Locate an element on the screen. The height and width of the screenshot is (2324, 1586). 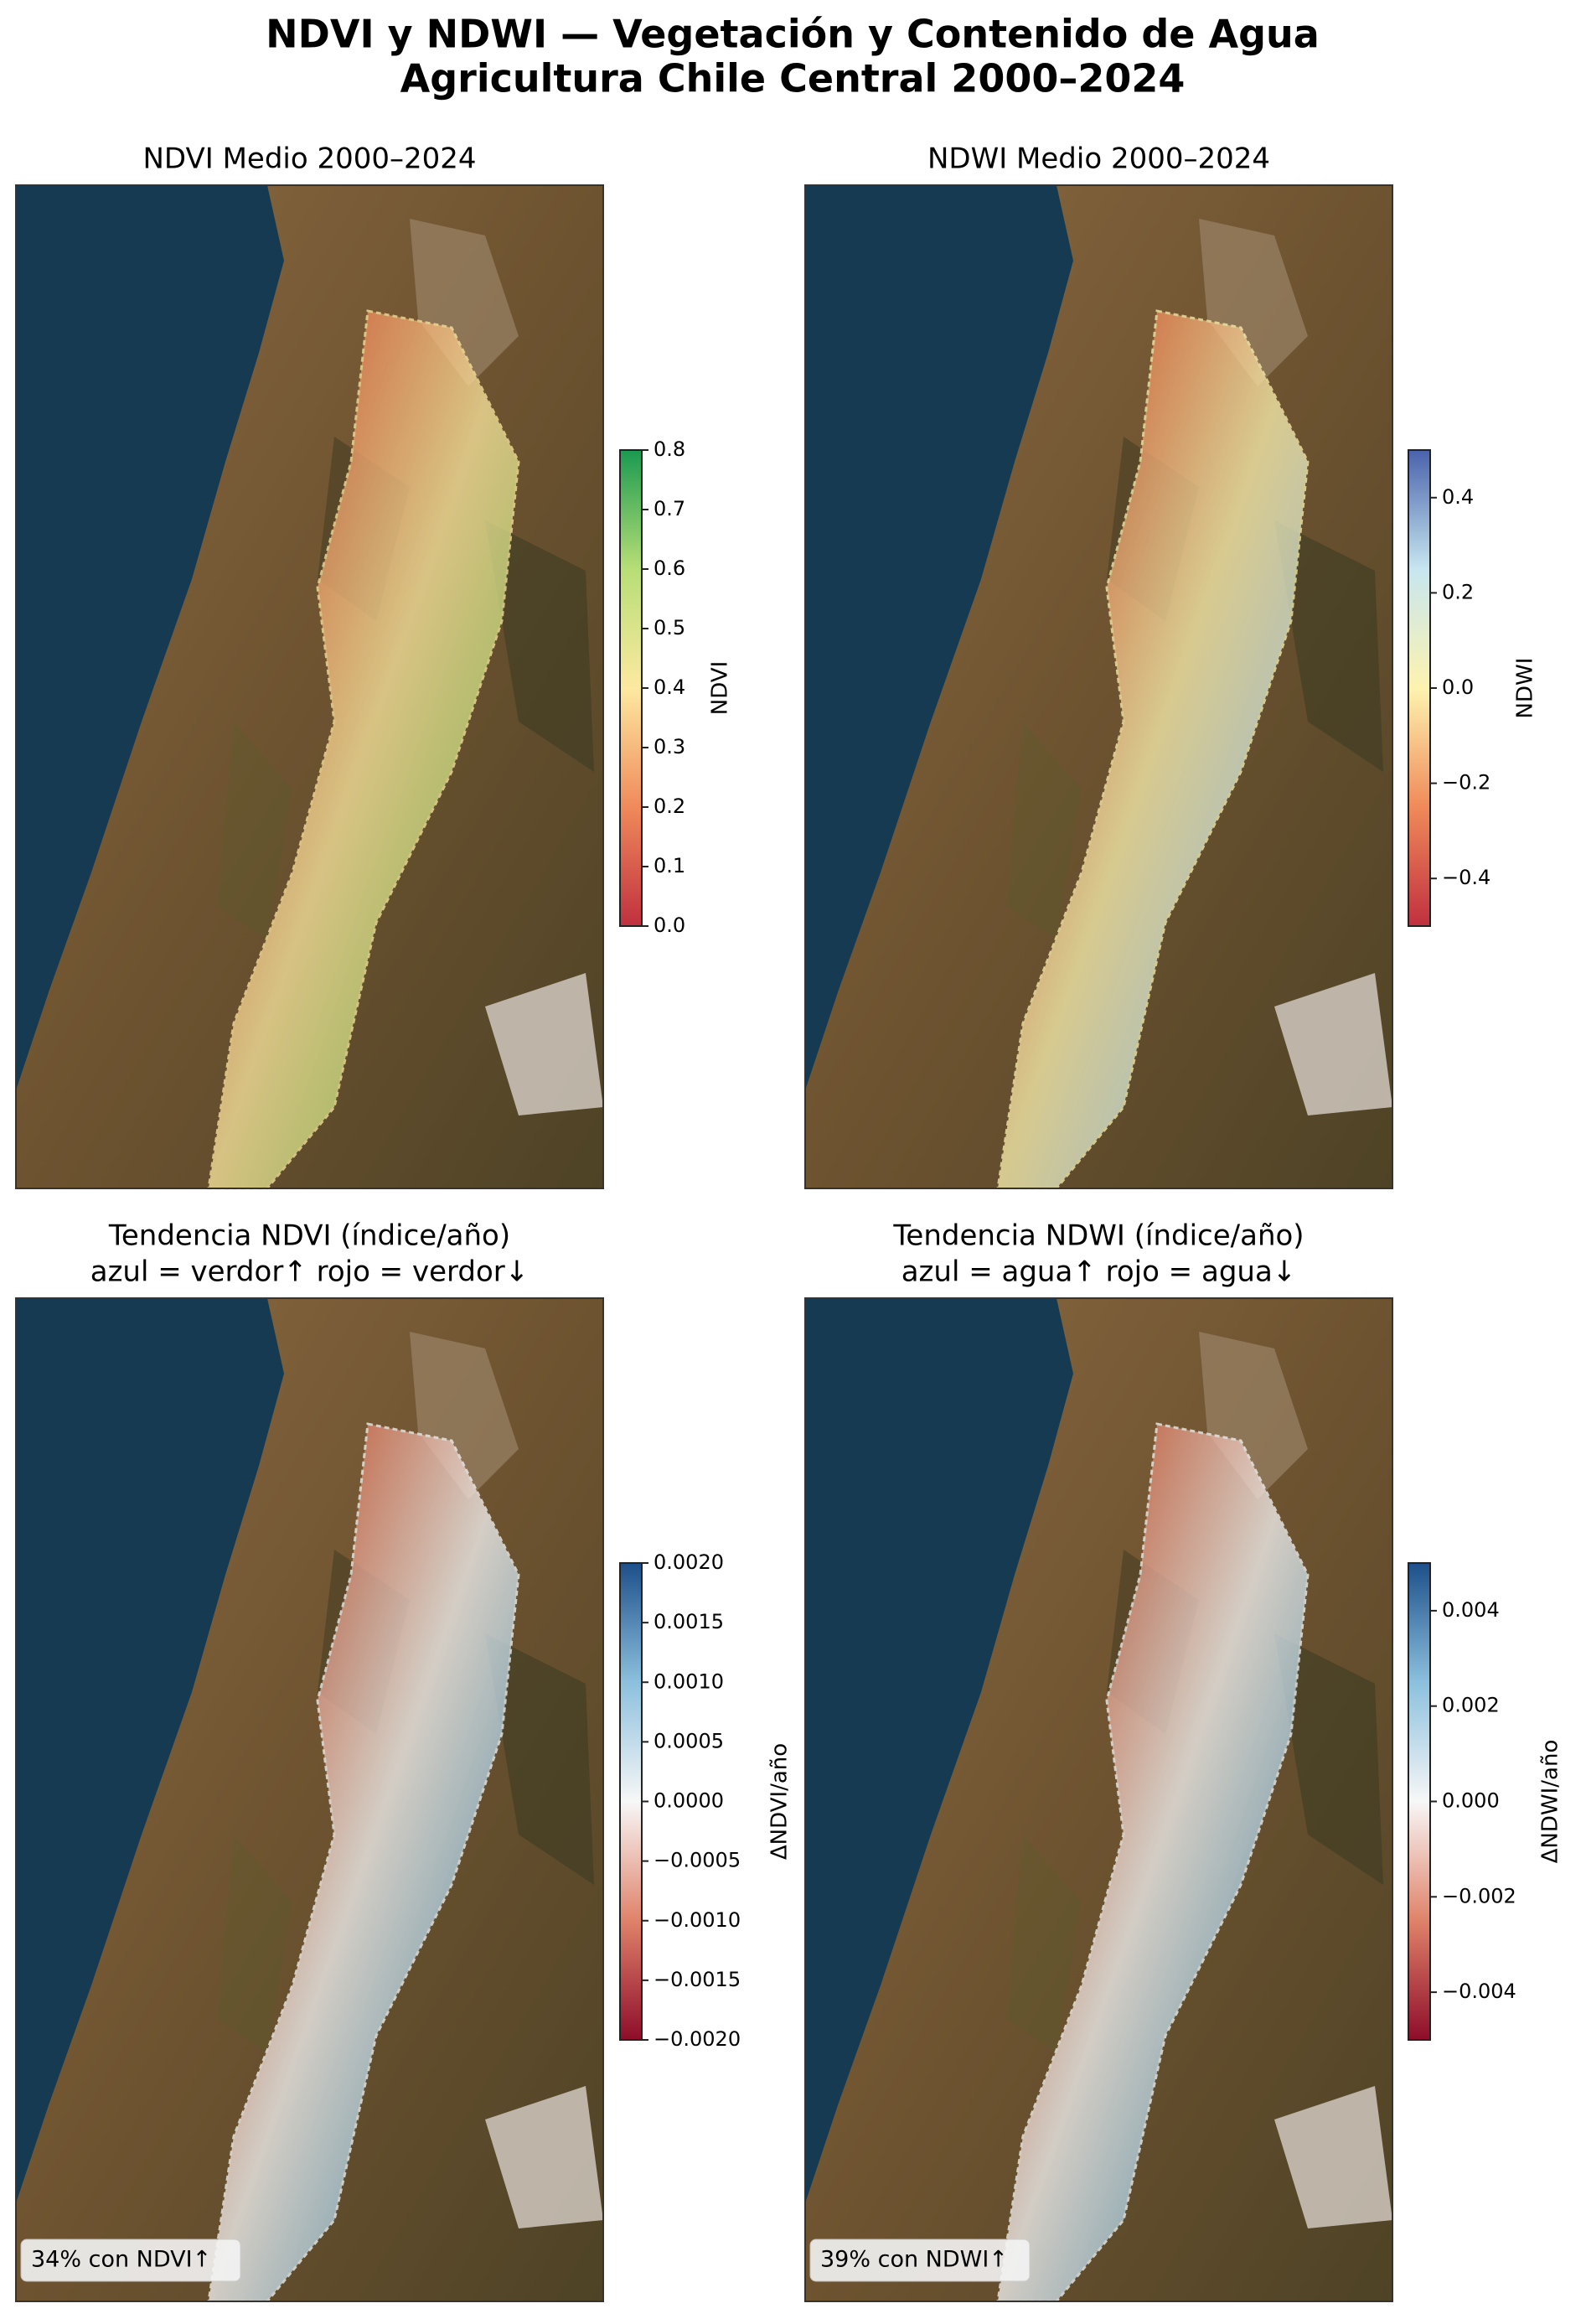
colorbar-tick-label: −0.2 is located at coordinates (1466, 783).